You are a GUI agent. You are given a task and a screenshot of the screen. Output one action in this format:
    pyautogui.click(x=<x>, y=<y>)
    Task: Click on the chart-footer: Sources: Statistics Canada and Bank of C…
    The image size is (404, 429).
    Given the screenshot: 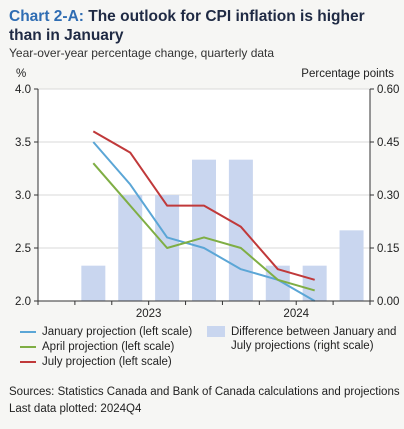 What is the action you would take?
    pyautogui.click(x=204, y=401)
    